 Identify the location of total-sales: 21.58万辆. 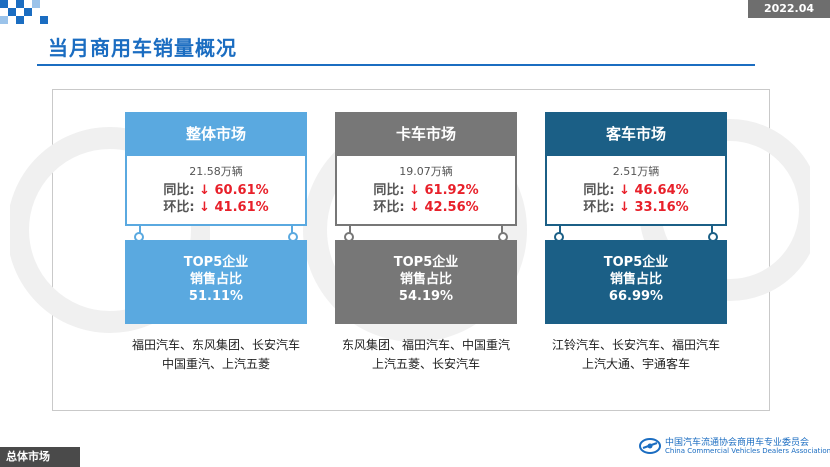
(216, 171).